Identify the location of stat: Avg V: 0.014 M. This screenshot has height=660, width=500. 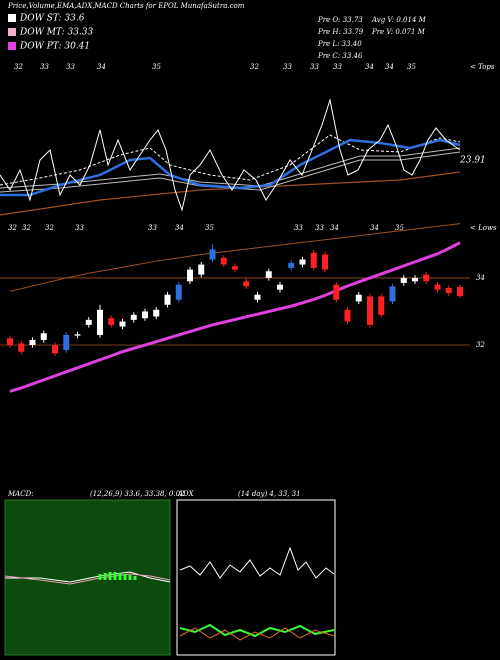
(399, 20).